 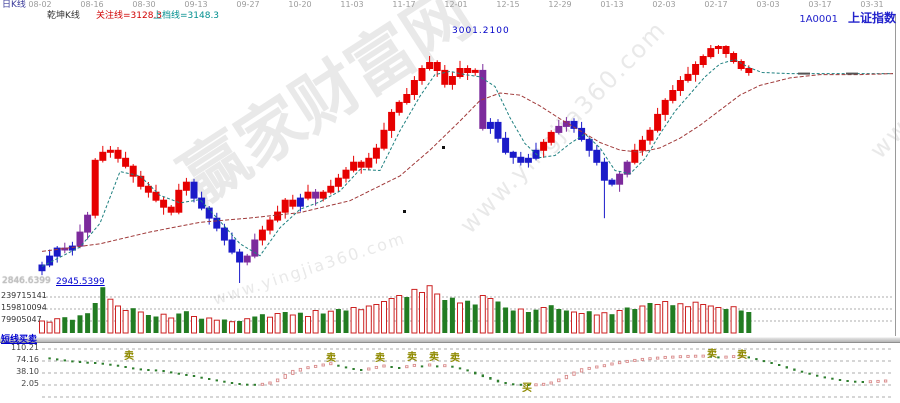 What do you see at coordinates (612, 4) in the screenshot?
I see `date-label: 01-13` at bounding box center [612, 4].